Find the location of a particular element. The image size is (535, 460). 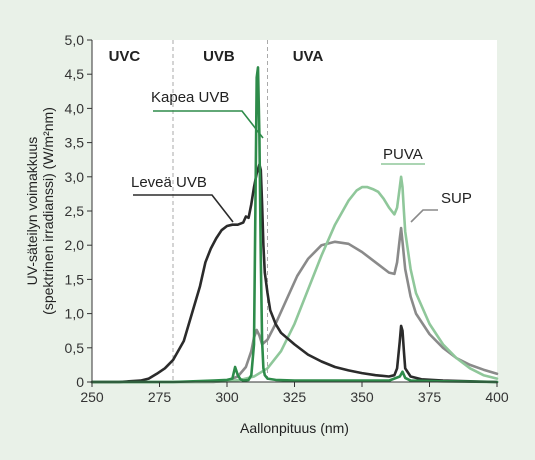

region-label-uvb: UVB is located at coordinates (219, 56).